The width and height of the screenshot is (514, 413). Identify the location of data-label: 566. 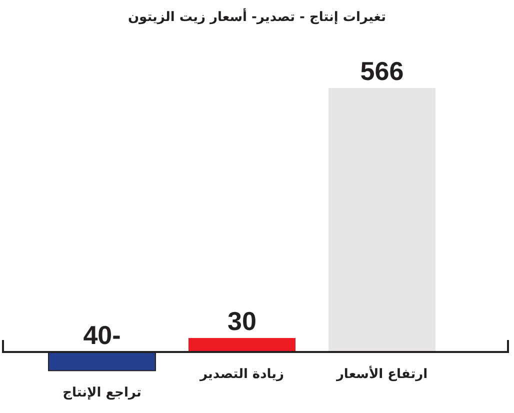
(382, 71).